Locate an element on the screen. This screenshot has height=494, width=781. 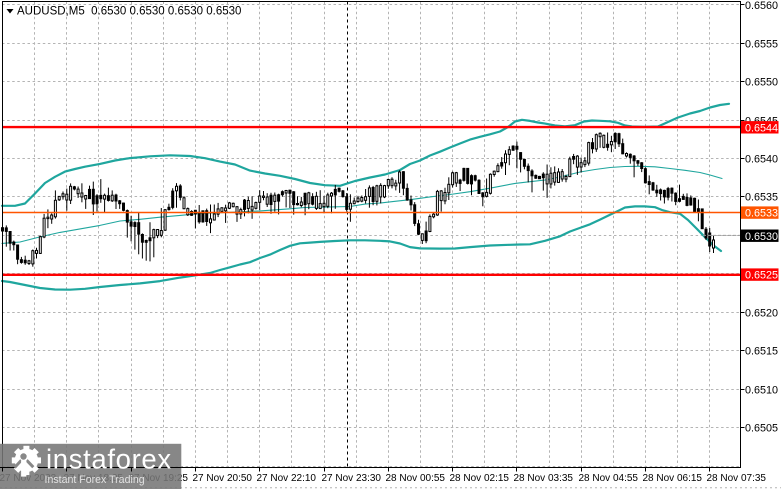
svg-text: 0.6510 is located at coordinates (761, 391).